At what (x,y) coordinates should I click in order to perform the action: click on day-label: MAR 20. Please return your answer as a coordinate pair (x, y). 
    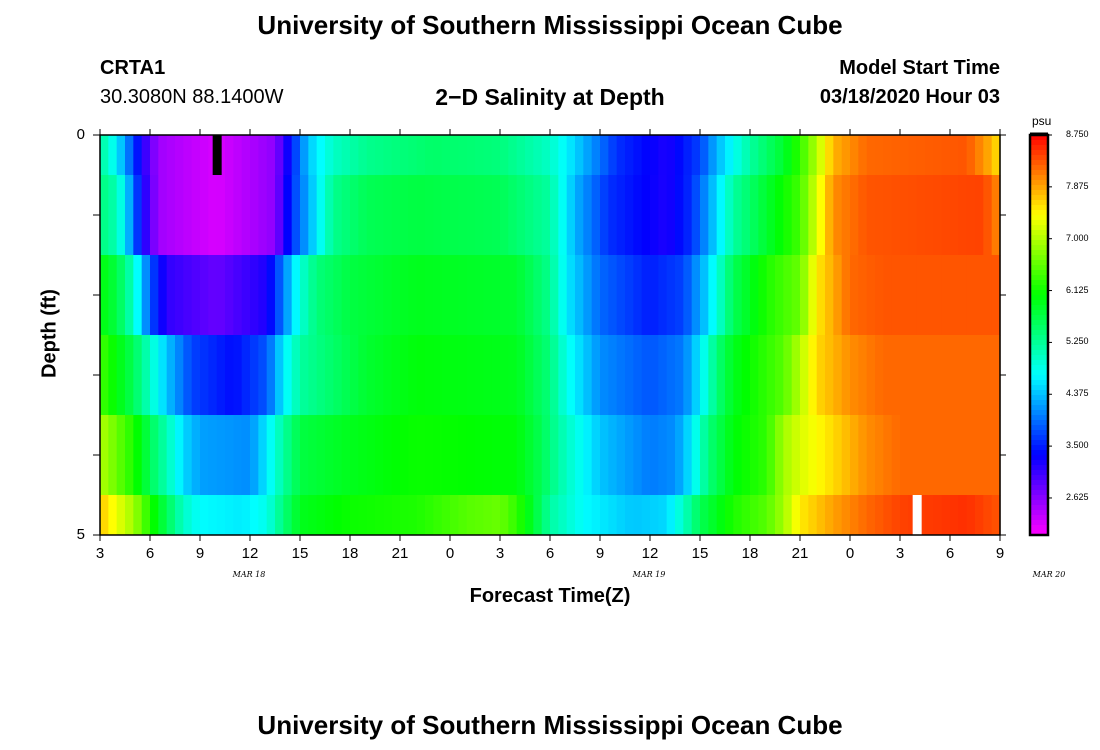
    Looking at the image, I should click on (1049, 574).